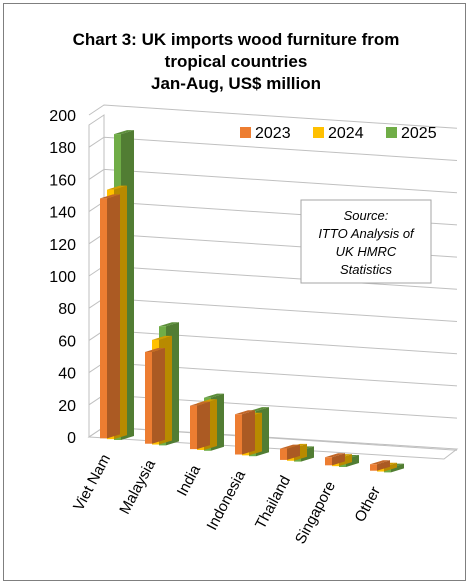 This screenshot has height=585, width=471. Describe the element at coordinates (62, 245) in the screenshot. I see `y-tick-label: 120` at that location.